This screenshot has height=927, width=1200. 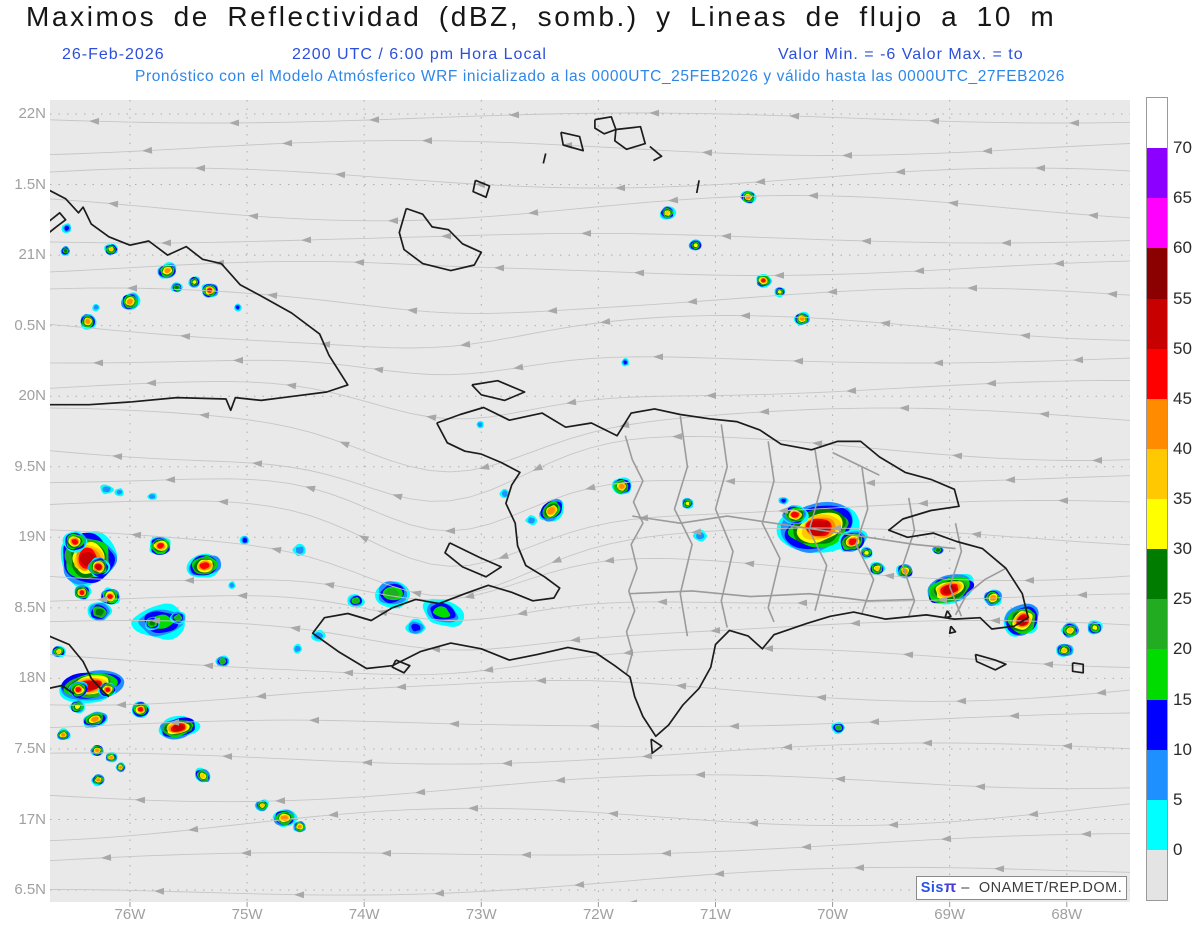 What do you see at coordinates (113, 54) in the screenshot?
I see `forecast-date: 26-Feb-2026` at bounding box center [113, 54].